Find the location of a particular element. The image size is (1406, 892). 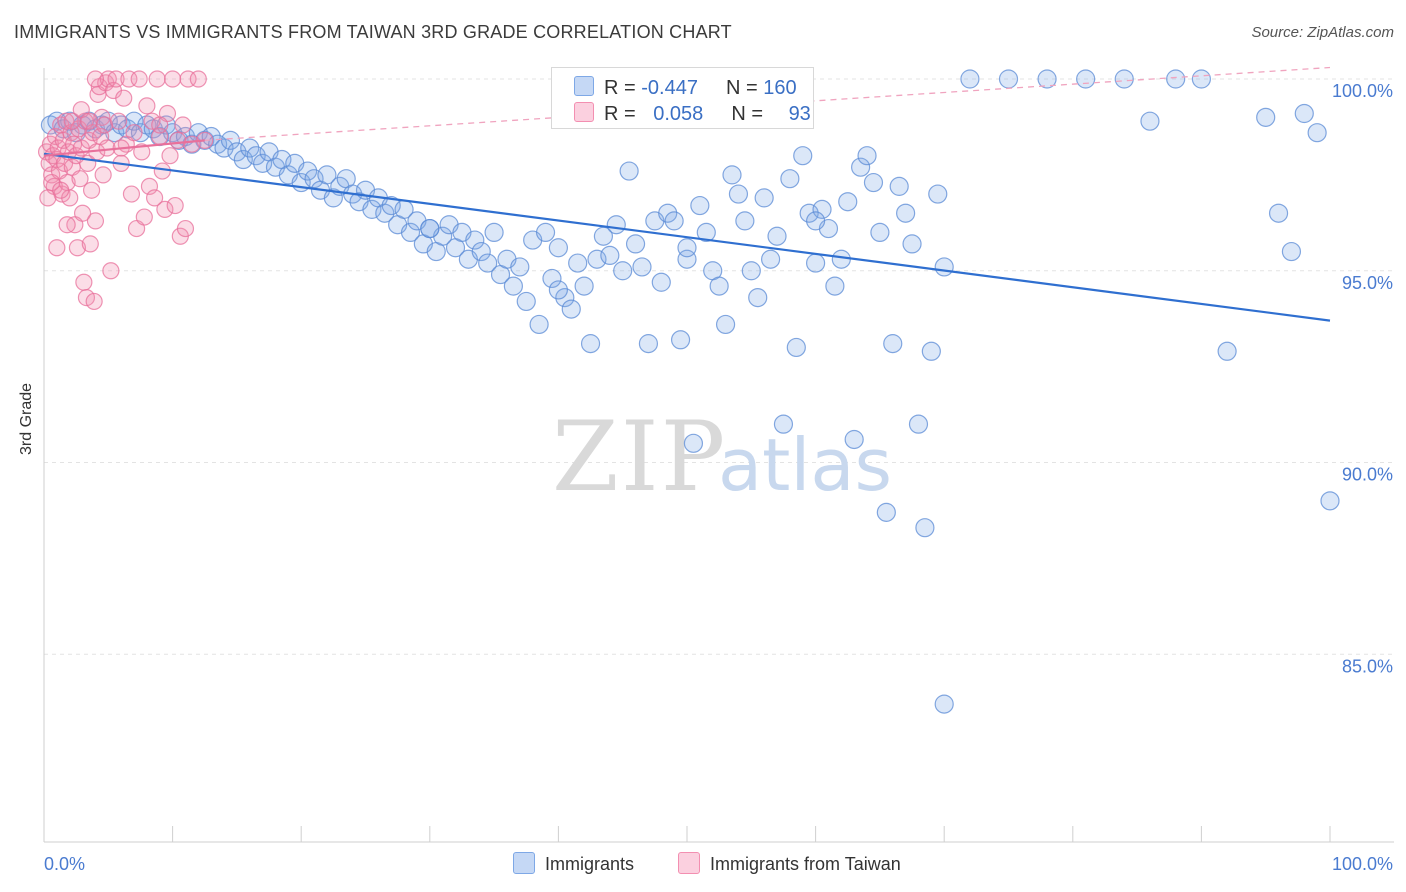

series-legend: Immigrants Immigrants from Taiwan is located at coordinates (703, 865).